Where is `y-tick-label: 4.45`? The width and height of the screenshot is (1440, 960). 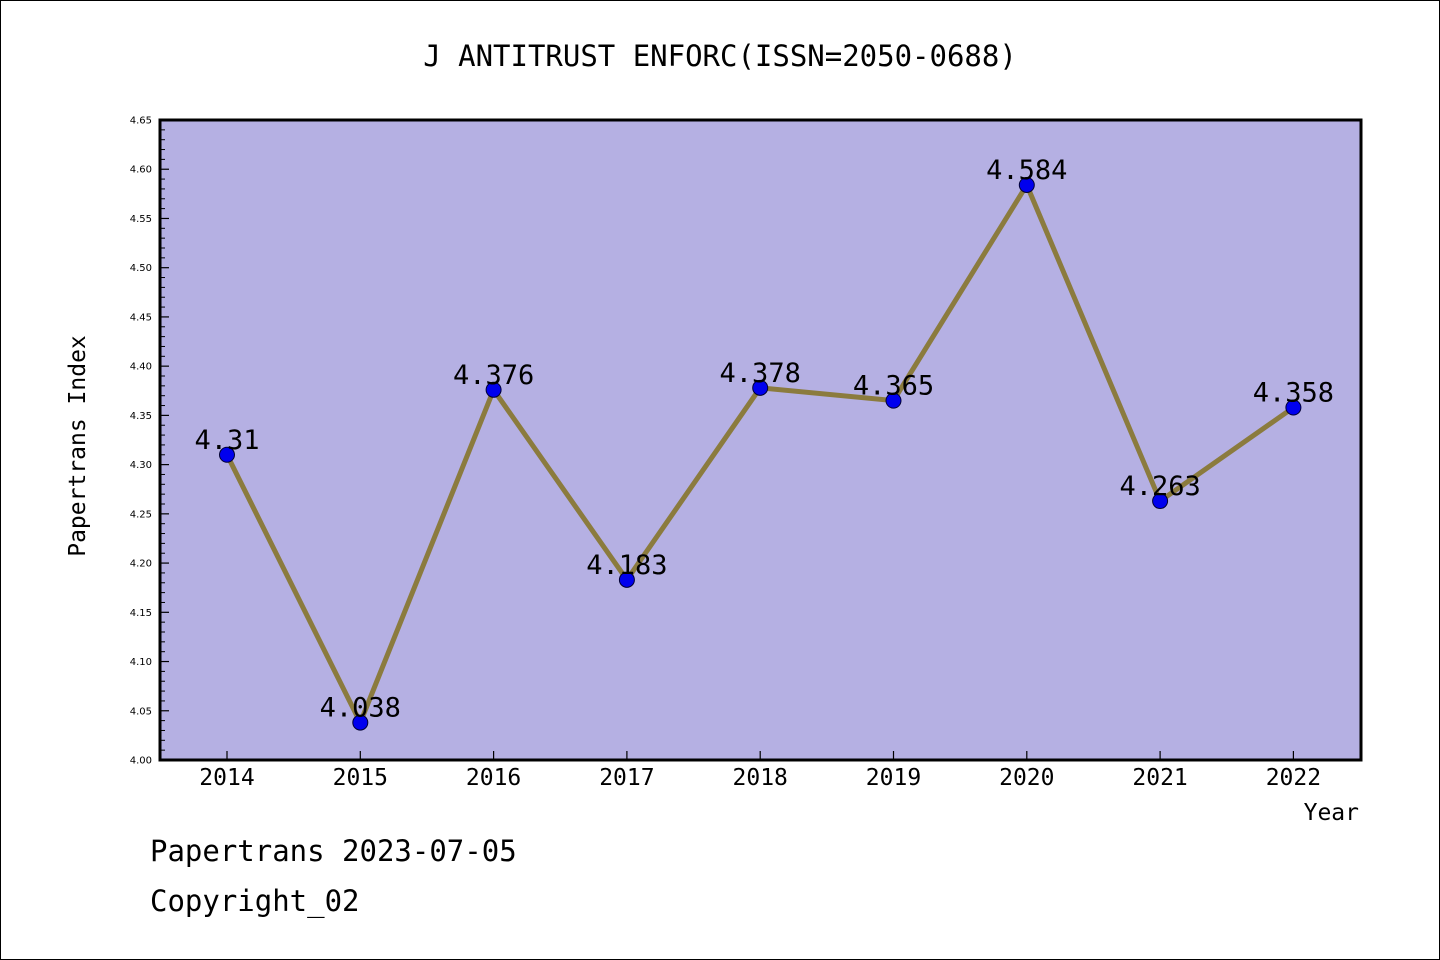
y-tick-label: 4.45 is located at coordinates (141, 317).